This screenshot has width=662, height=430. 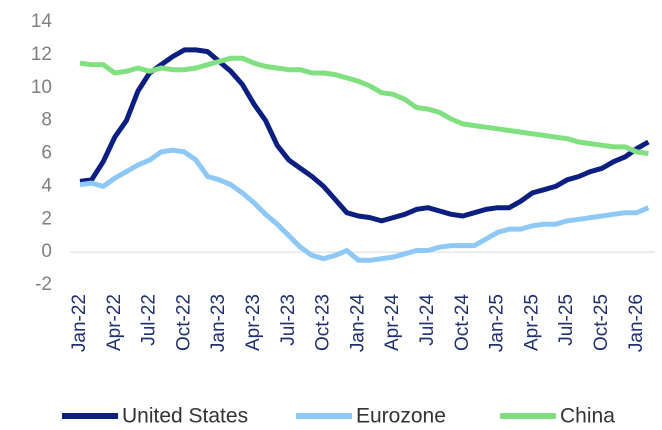 I want to click on legend-label: China, so click(x=587, y=416).